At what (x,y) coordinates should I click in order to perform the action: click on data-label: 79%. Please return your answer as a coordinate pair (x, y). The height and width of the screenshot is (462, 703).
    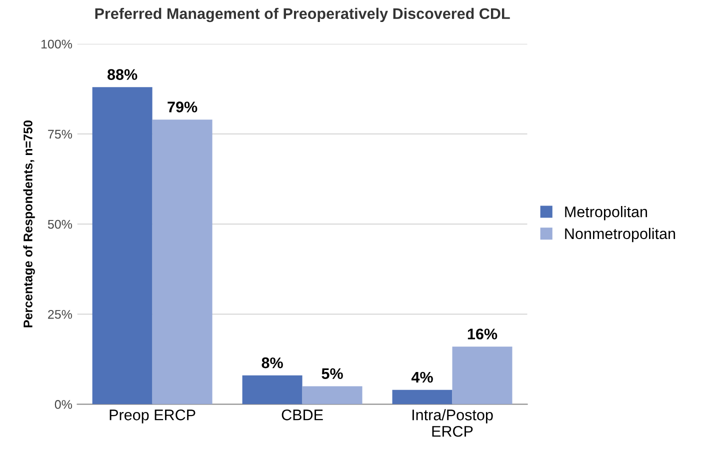
    Looking at the image, I should click on (183, 107).